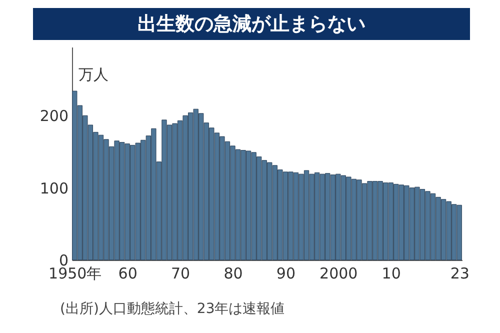 The height and width of the screenshot is (333, 500). What do you see at coordinates (75, 273) in the screenshot?
I see `x-tick-label: 1950年` at bounding box center [75, 273].